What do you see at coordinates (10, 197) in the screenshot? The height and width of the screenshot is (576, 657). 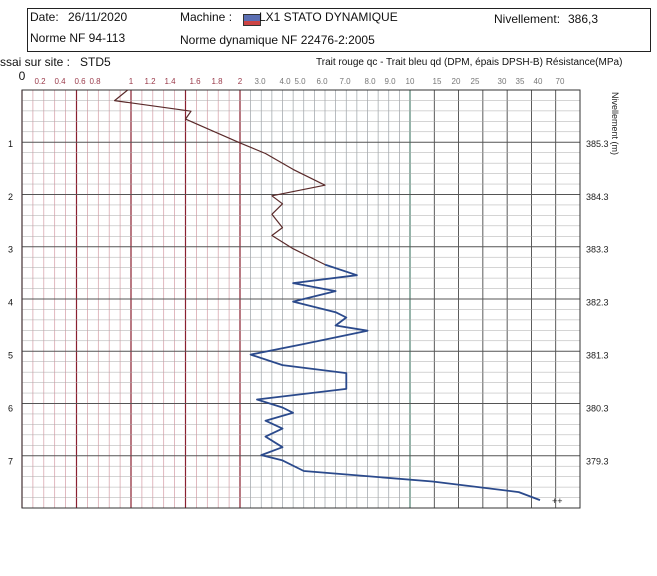 I see `depth-tick-label: 2` at bounding box center [10, 197].